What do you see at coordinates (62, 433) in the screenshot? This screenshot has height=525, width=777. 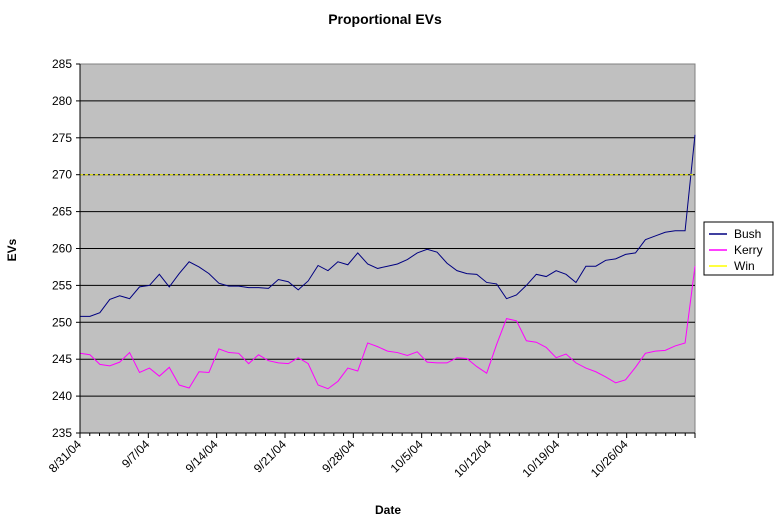 I see `y-tick-label: 235` at bounding box center [62, 433].